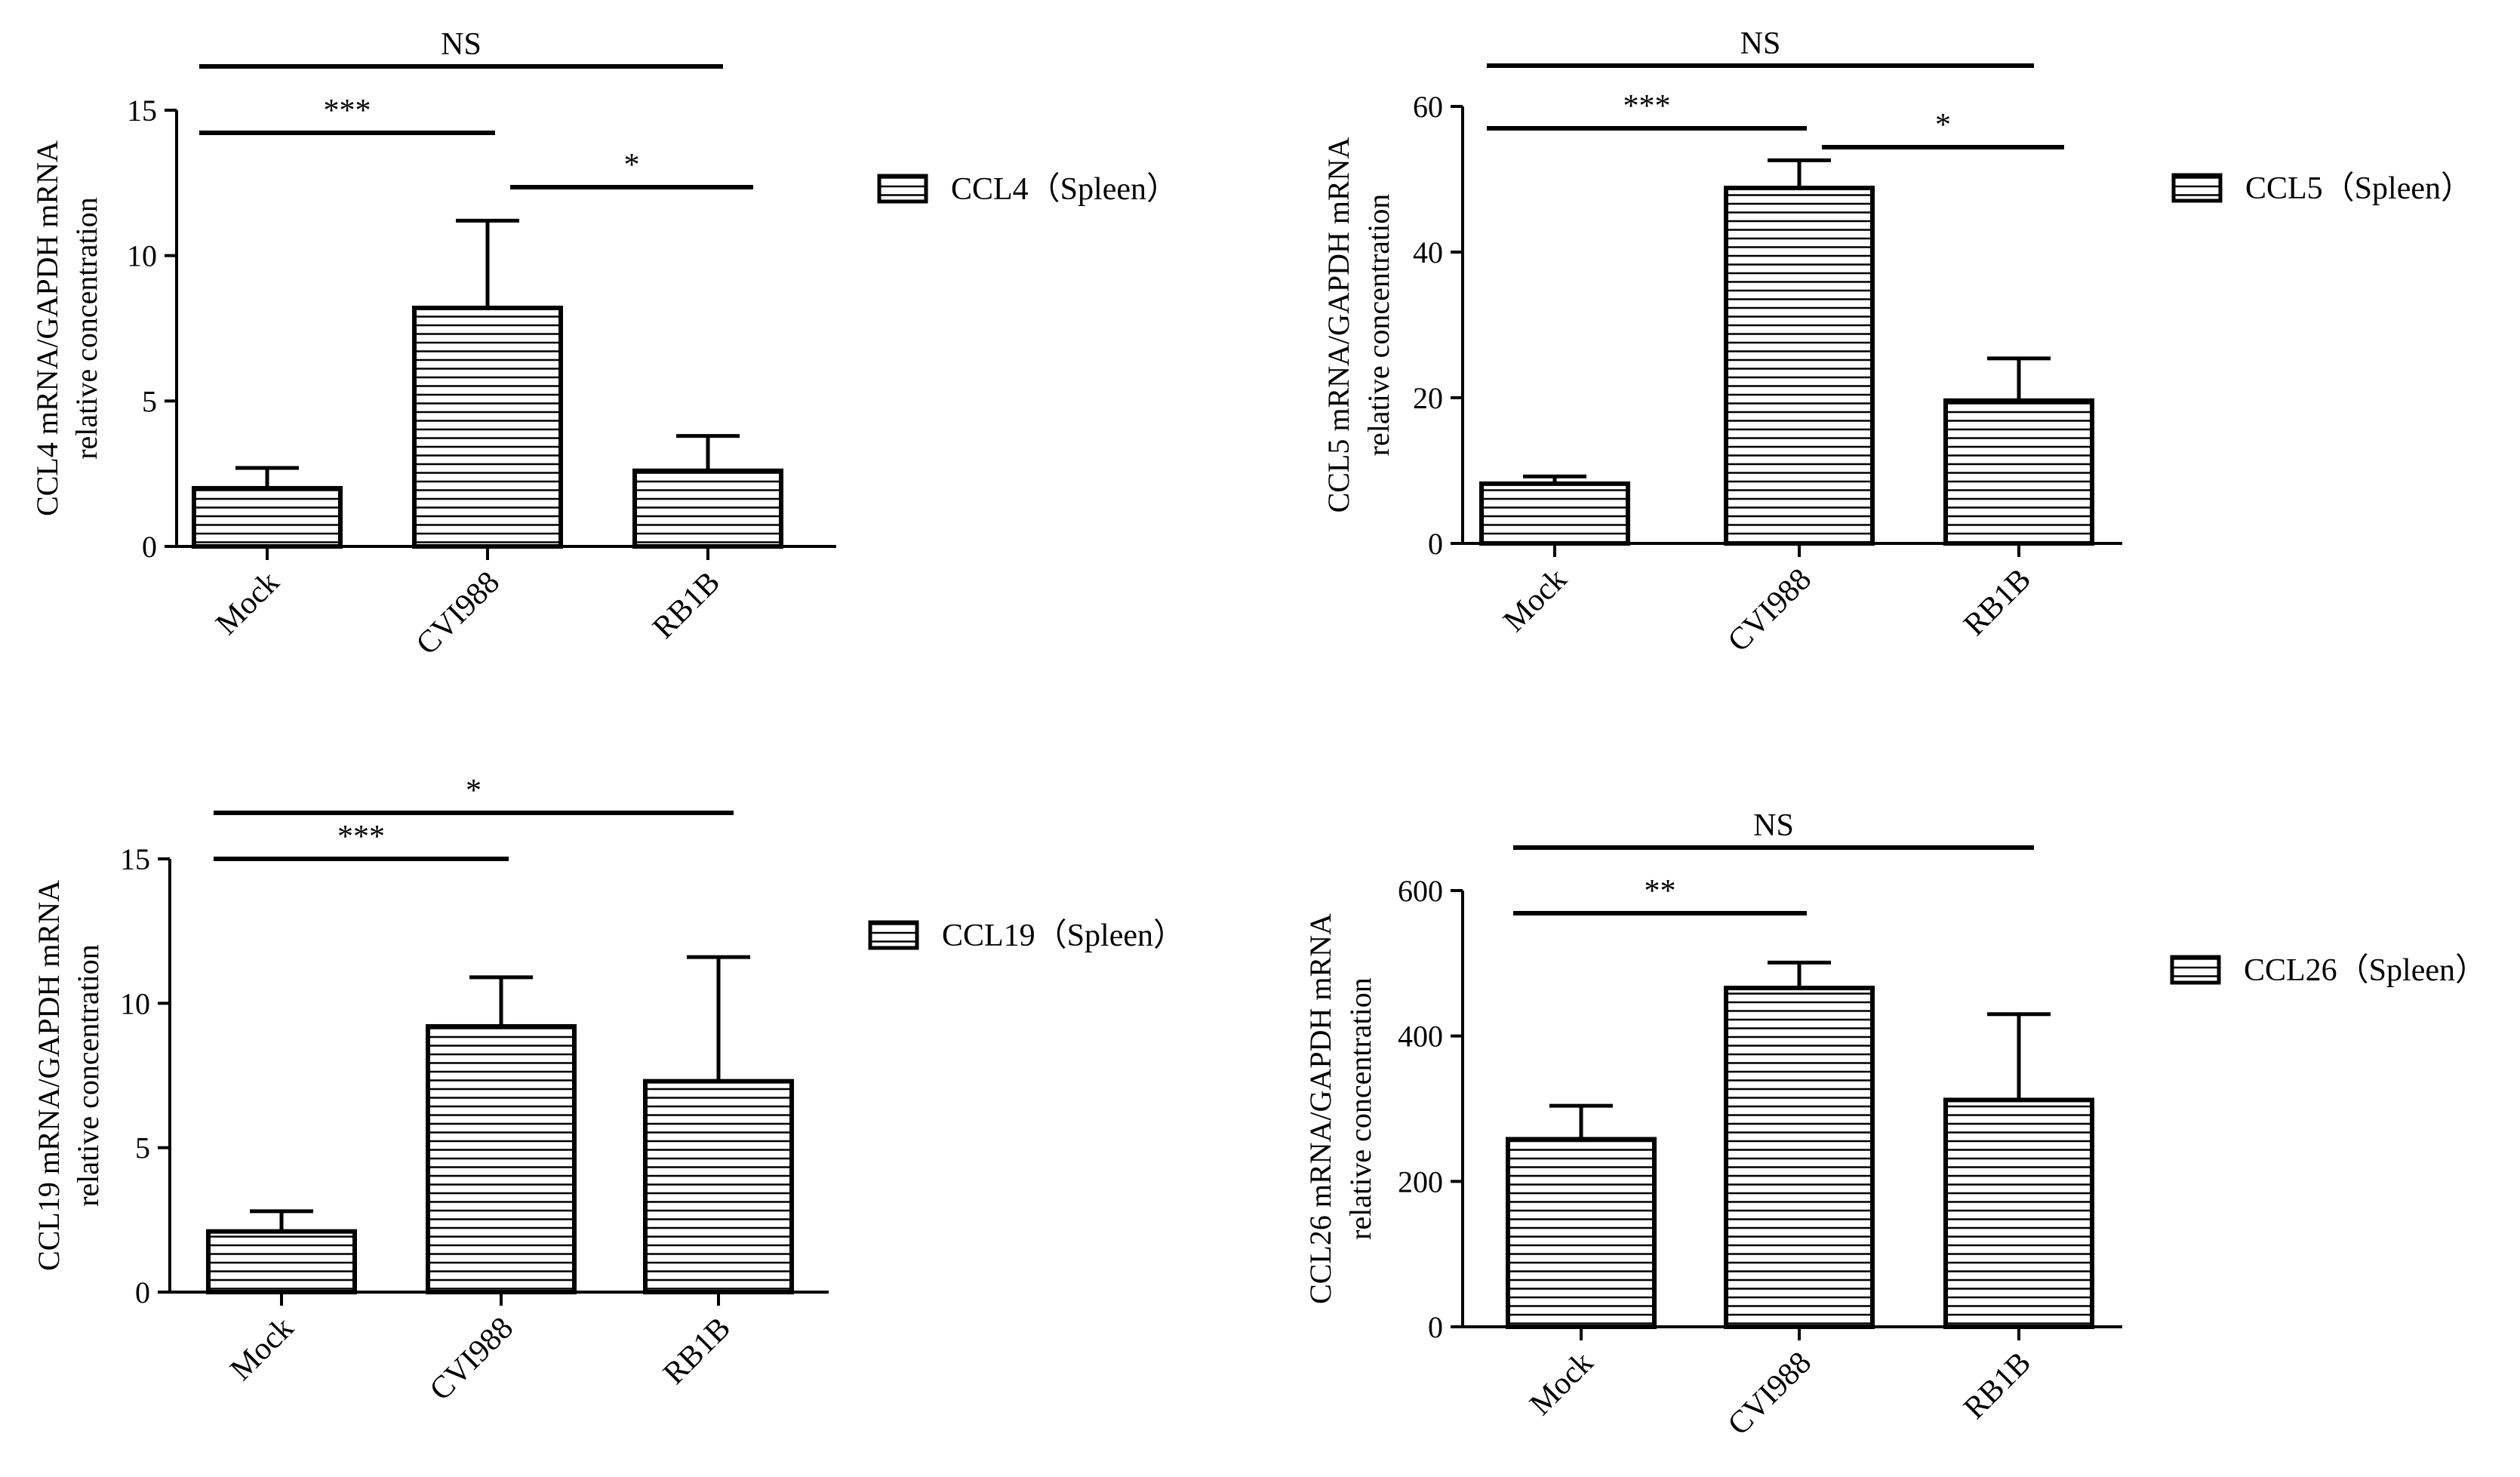 The image size is (2520, 1477). Describe the element at coordinates (1320, 1108) in the screenshot. I see `y-axis-title: CCL26 mRNA/GAPDH mRNA` at that location.